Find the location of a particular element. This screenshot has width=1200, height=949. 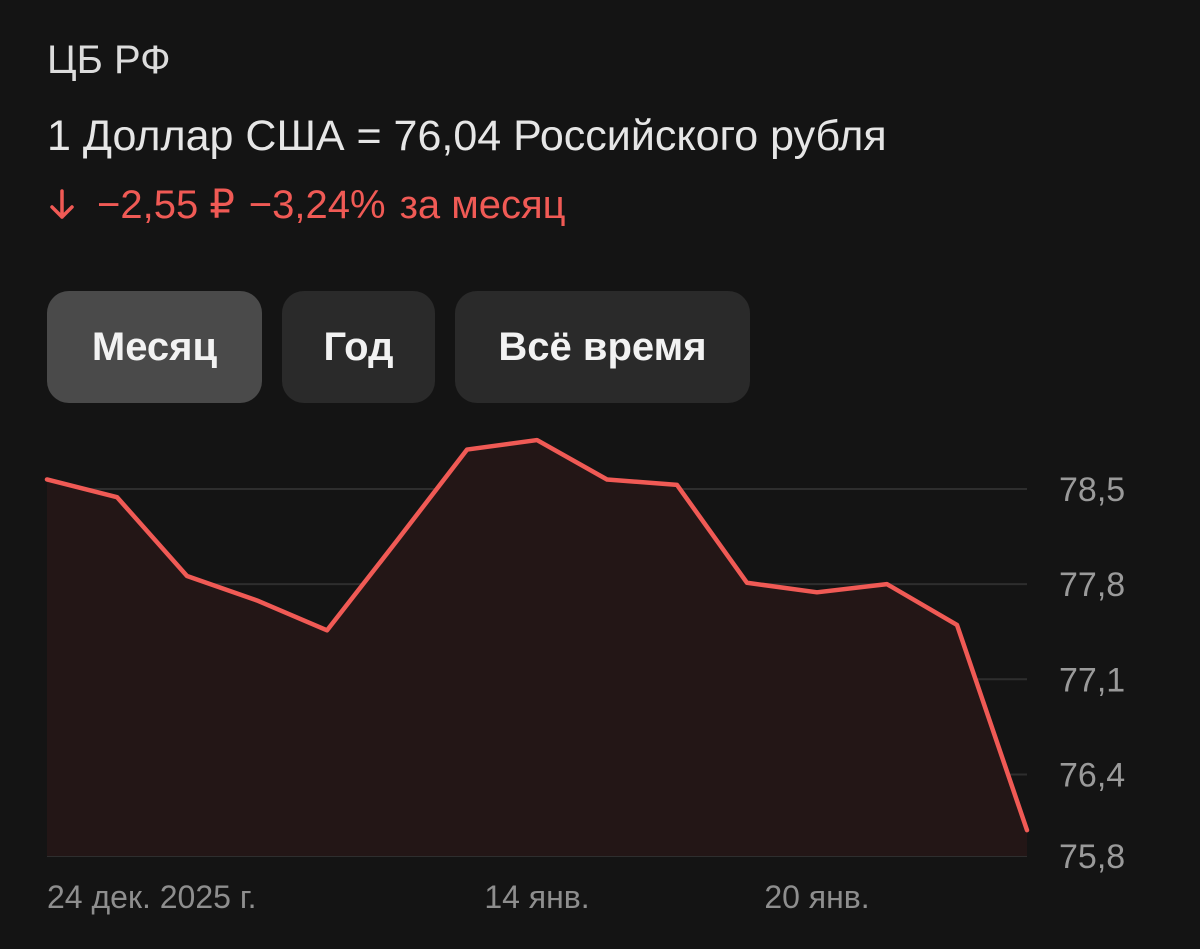

y-tick-label: 75,8 is located at coordinates (1092, 857).